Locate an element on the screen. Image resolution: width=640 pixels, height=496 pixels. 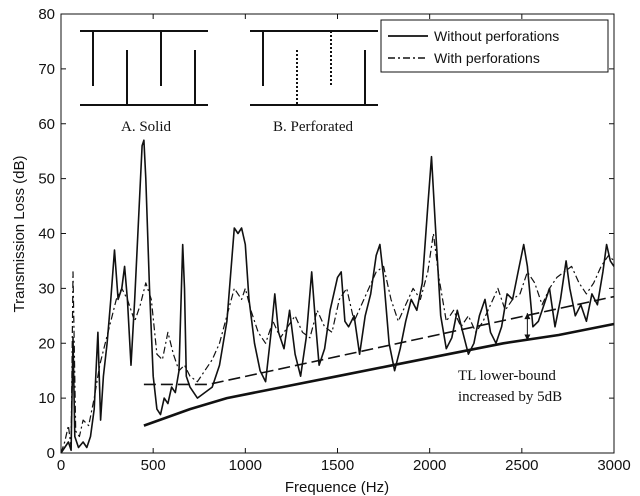
series-reference-dashed is located at coordinates (379, 340).